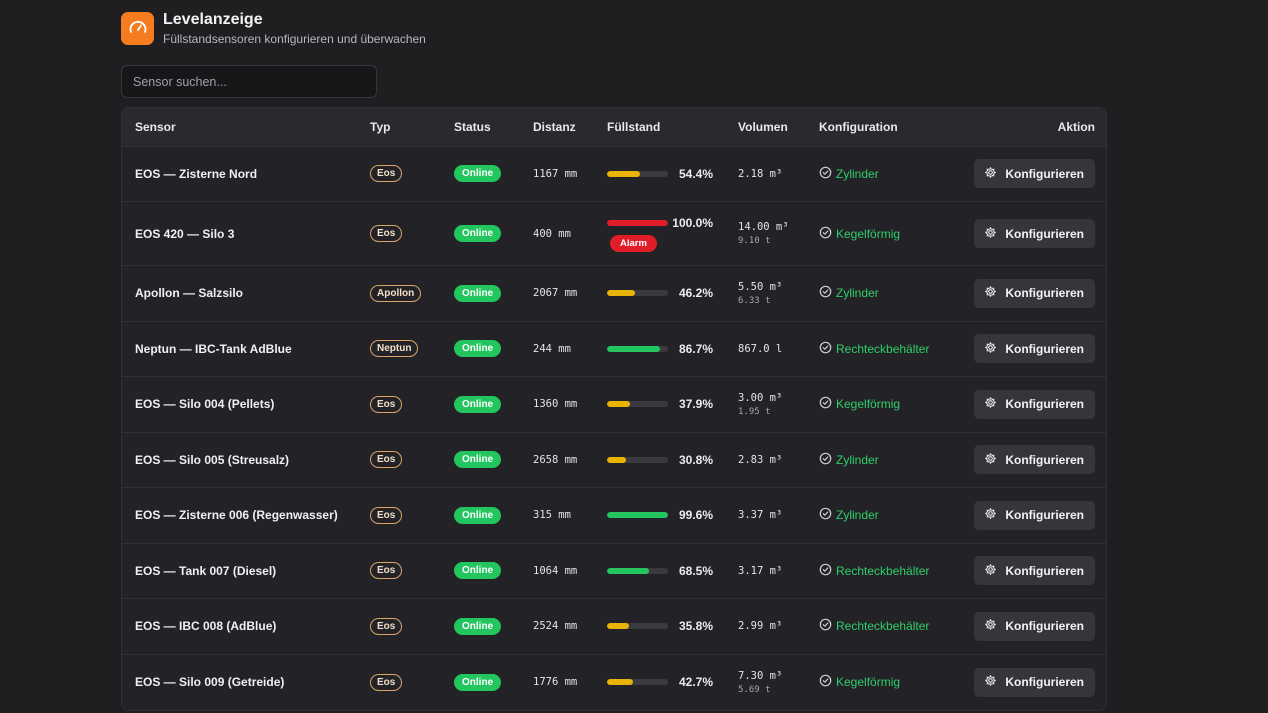  I want to click on gauge-icon, so click(137, 28).